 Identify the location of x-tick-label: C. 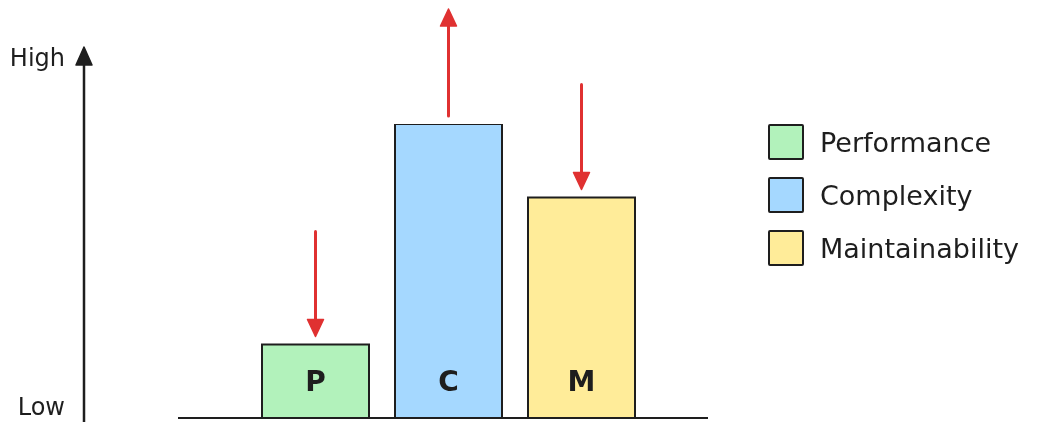
(448, 381).